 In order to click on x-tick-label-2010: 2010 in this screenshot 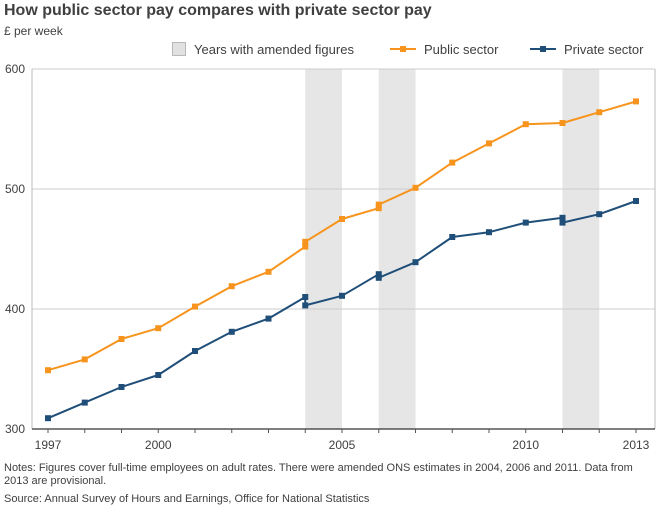, I will do `click(525, 445)`.